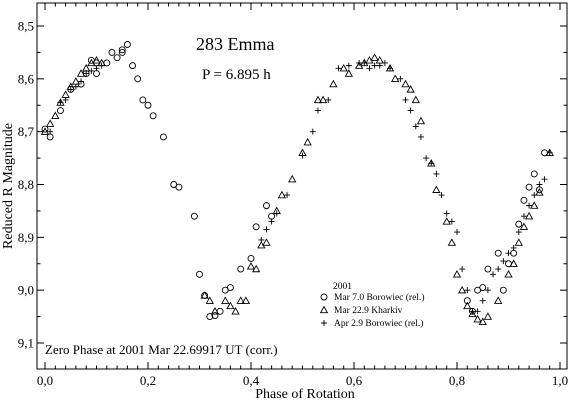 The image size is (572, 402). What do you see at coordinates (560, 380) in the screenshot?
I see `x-tick-label: 1,0` at bounding box center [560, 380].